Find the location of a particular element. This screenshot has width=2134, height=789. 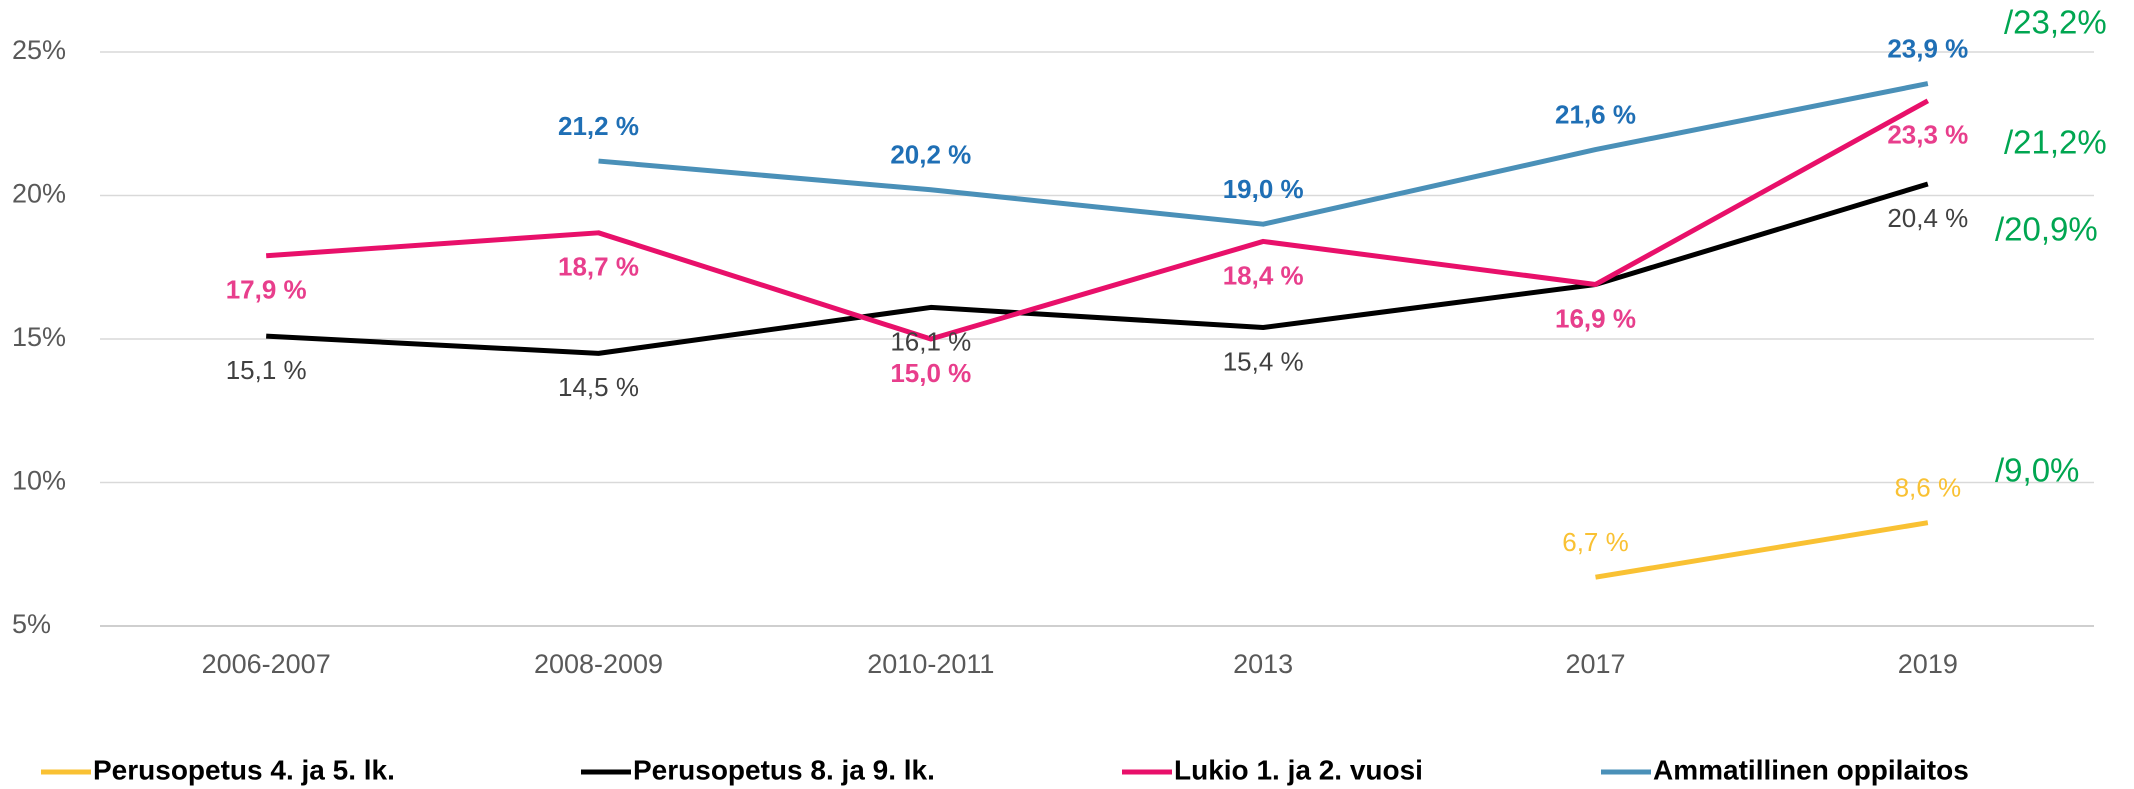

x-tick-label: 2008-2009 is located at coordinates (598, 664).